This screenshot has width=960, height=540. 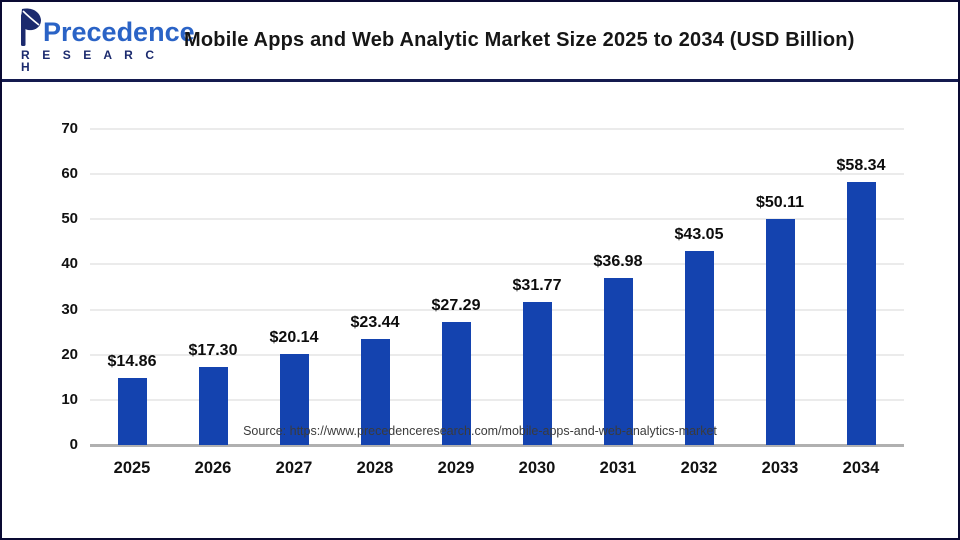 What do you see at coordinates (294, 468) in the screenshot?
I see `x-axis-tick-label-2027: 2027` at bounding box center [294, 468].